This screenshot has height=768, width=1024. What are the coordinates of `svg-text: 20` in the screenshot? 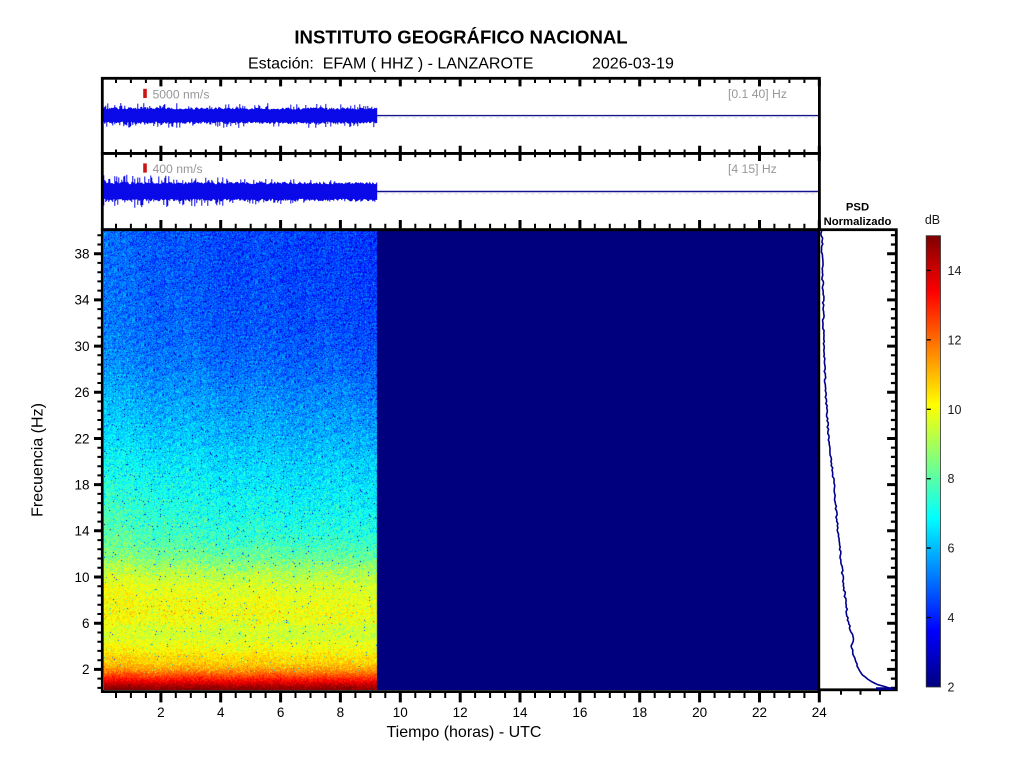 It's located at (699, 712).